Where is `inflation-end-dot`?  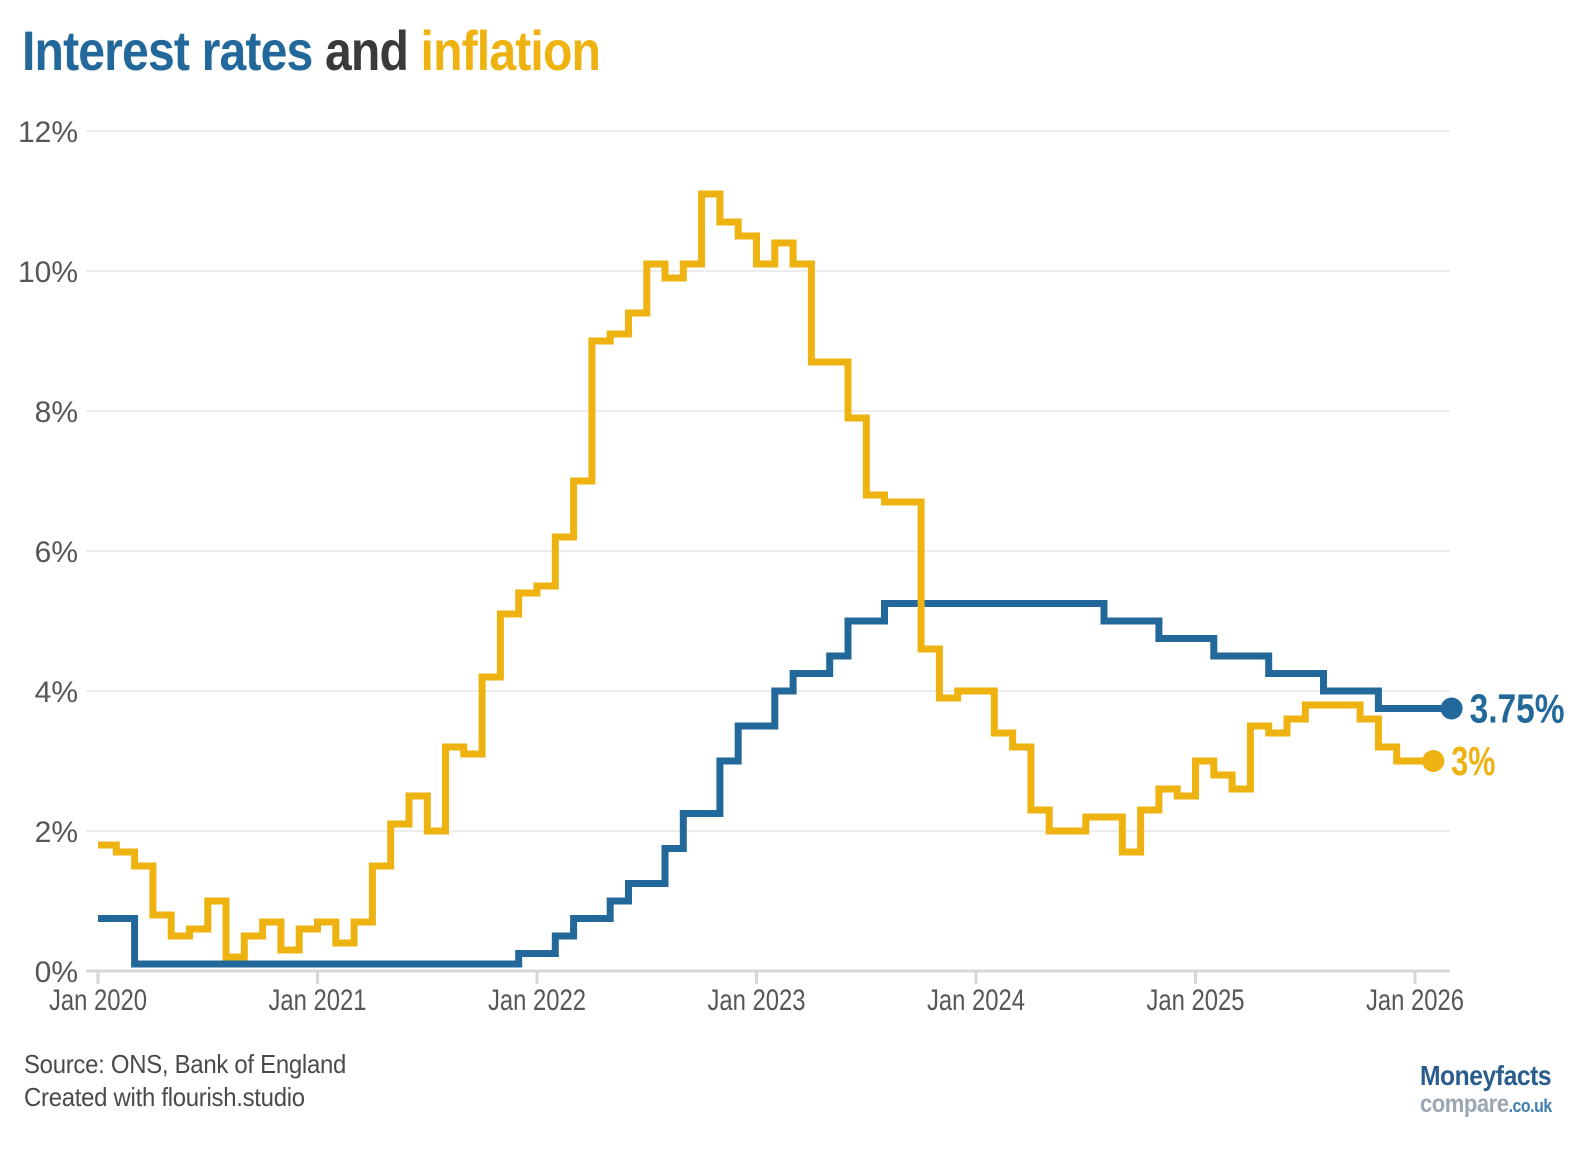 inflation-end-dot is located at coordinates (1433, 761).